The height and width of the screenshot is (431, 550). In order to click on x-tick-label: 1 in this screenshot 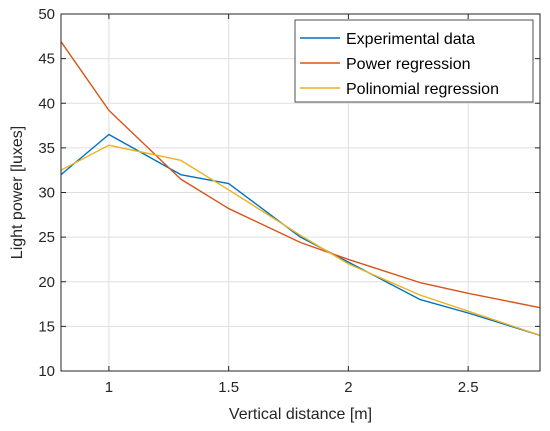, I will do `click(109, 387)`.